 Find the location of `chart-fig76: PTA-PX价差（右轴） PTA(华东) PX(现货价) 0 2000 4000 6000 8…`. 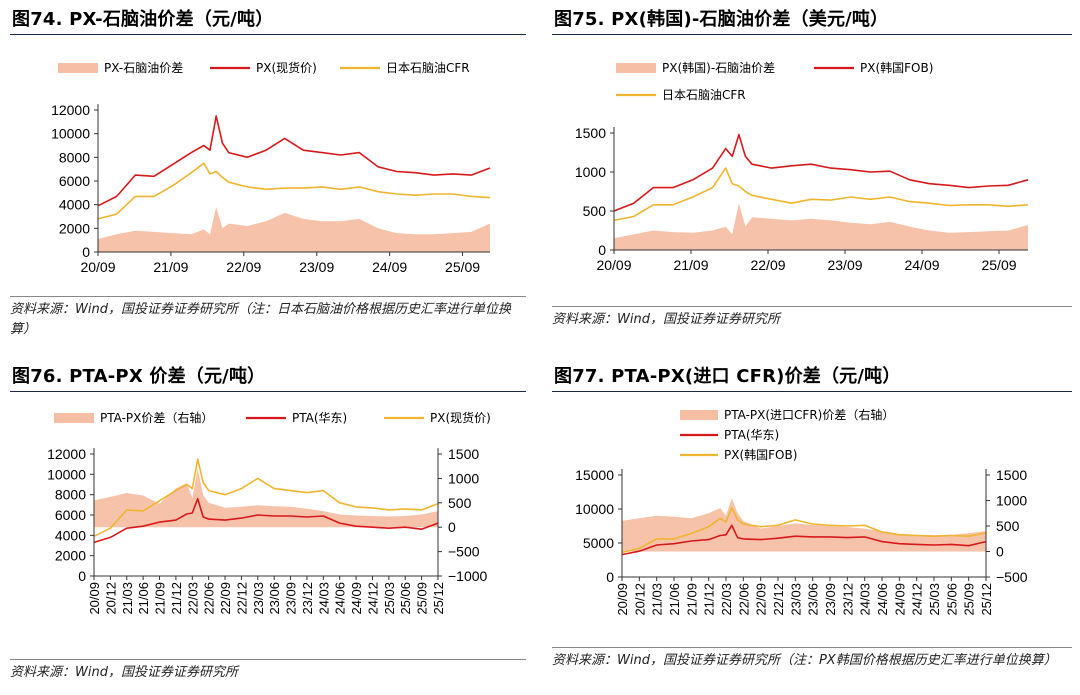

chart-fig76: PTA-PX价差（右轴） PTA(华东) PX(现货价) 0 2000 4000 6000 8… is located at coordinates (269, 512).